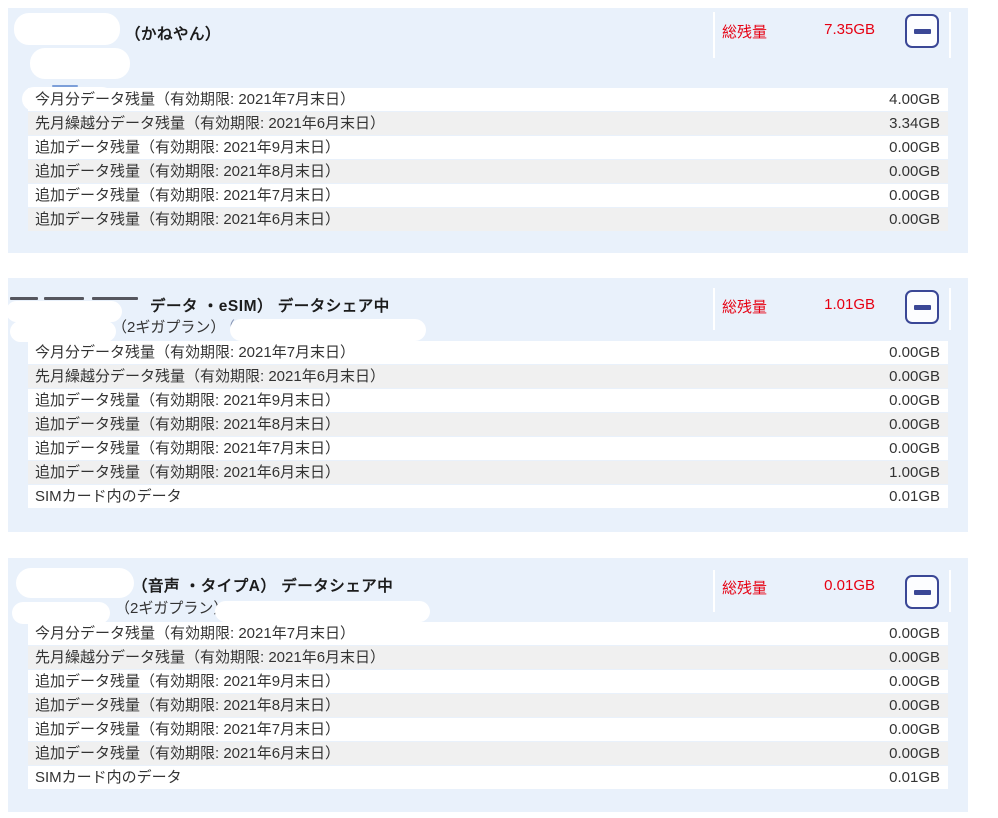  Describe the element at coordinates (488, 99) in the screenshot. I see `table-row: 今月分データ残量（有効期限: 2021年7月末日） 4.00GB` at that location.